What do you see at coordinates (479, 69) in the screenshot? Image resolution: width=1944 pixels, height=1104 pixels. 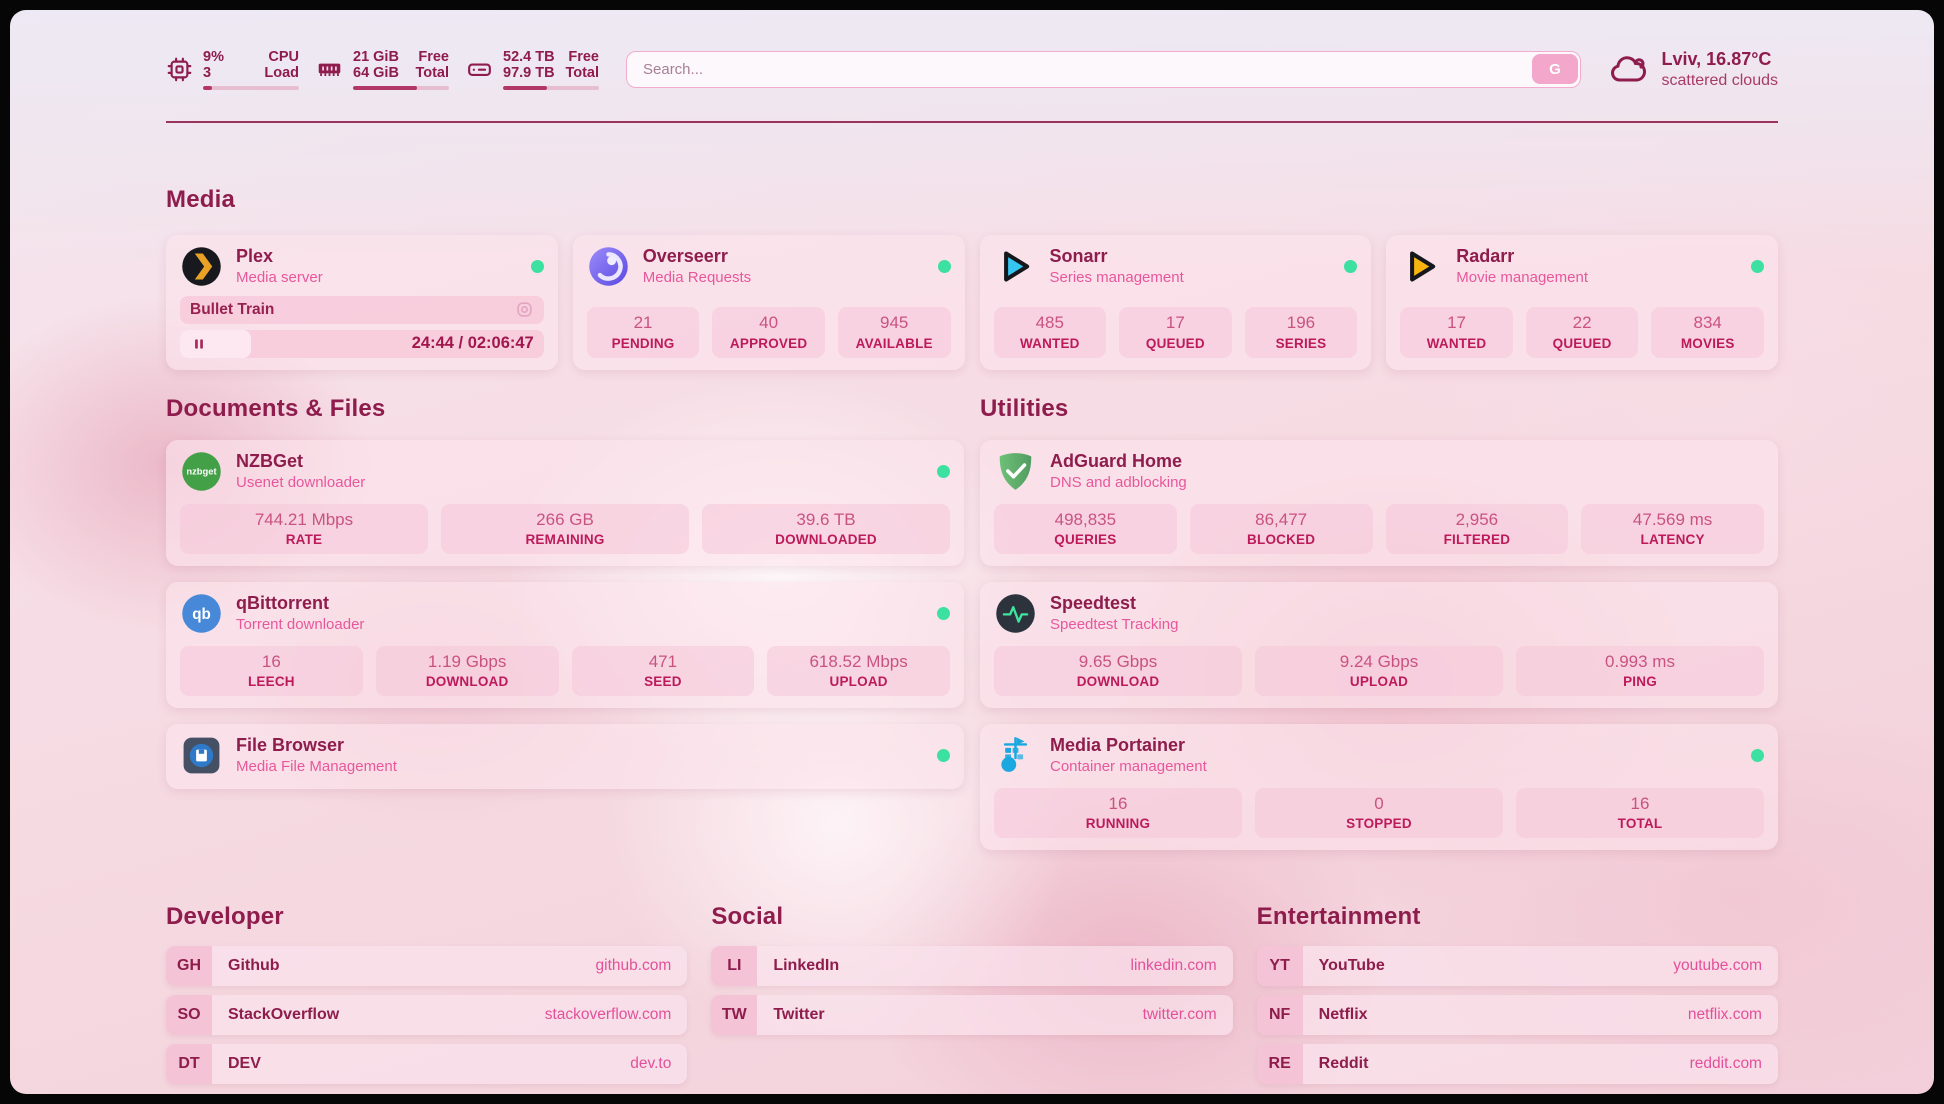 I see `disk-icon` at bounding box center [479, 69].